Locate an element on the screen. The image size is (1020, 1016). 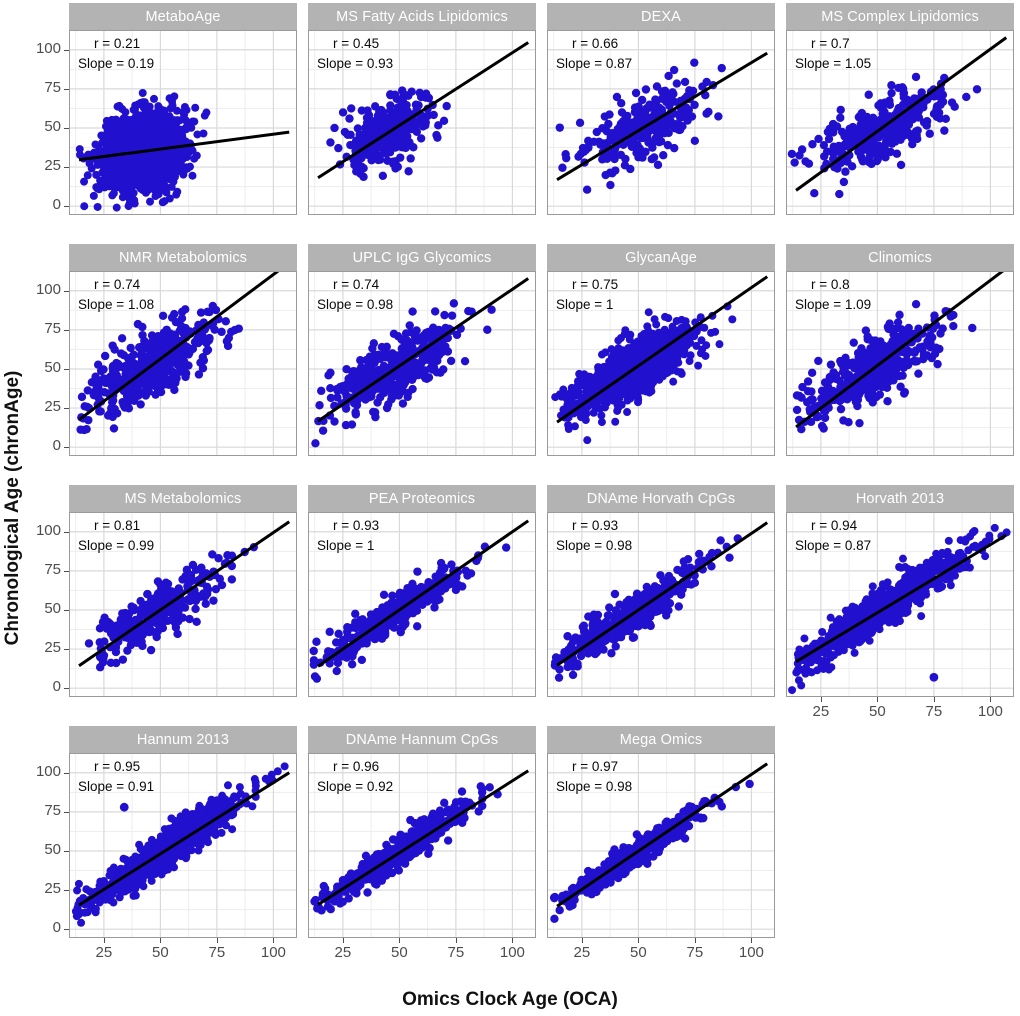
panel-mega-omics: Mega Omics r = 0.97 Slope = 0.98 is located at coordinates (661, 832).